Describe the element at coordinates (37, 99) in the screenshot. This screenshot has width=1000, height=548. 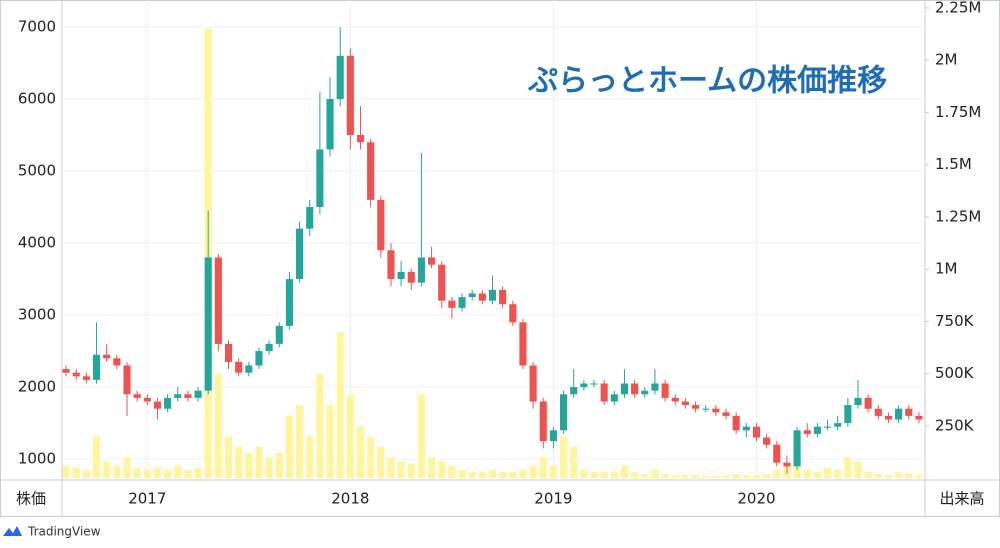
I see `y-tick-label: 6000` at that location.